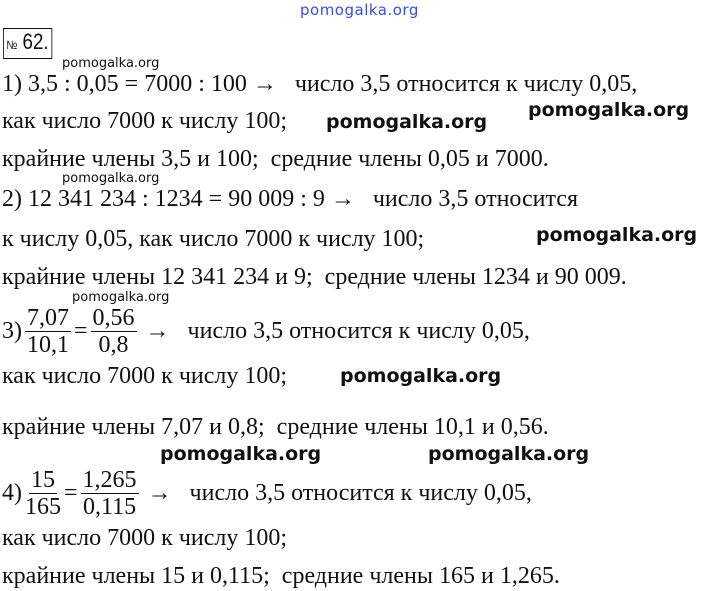 The width and height of the screenshot is (718, 591). I want to click on fraction: 0,56 0,8, so click(113, 331).